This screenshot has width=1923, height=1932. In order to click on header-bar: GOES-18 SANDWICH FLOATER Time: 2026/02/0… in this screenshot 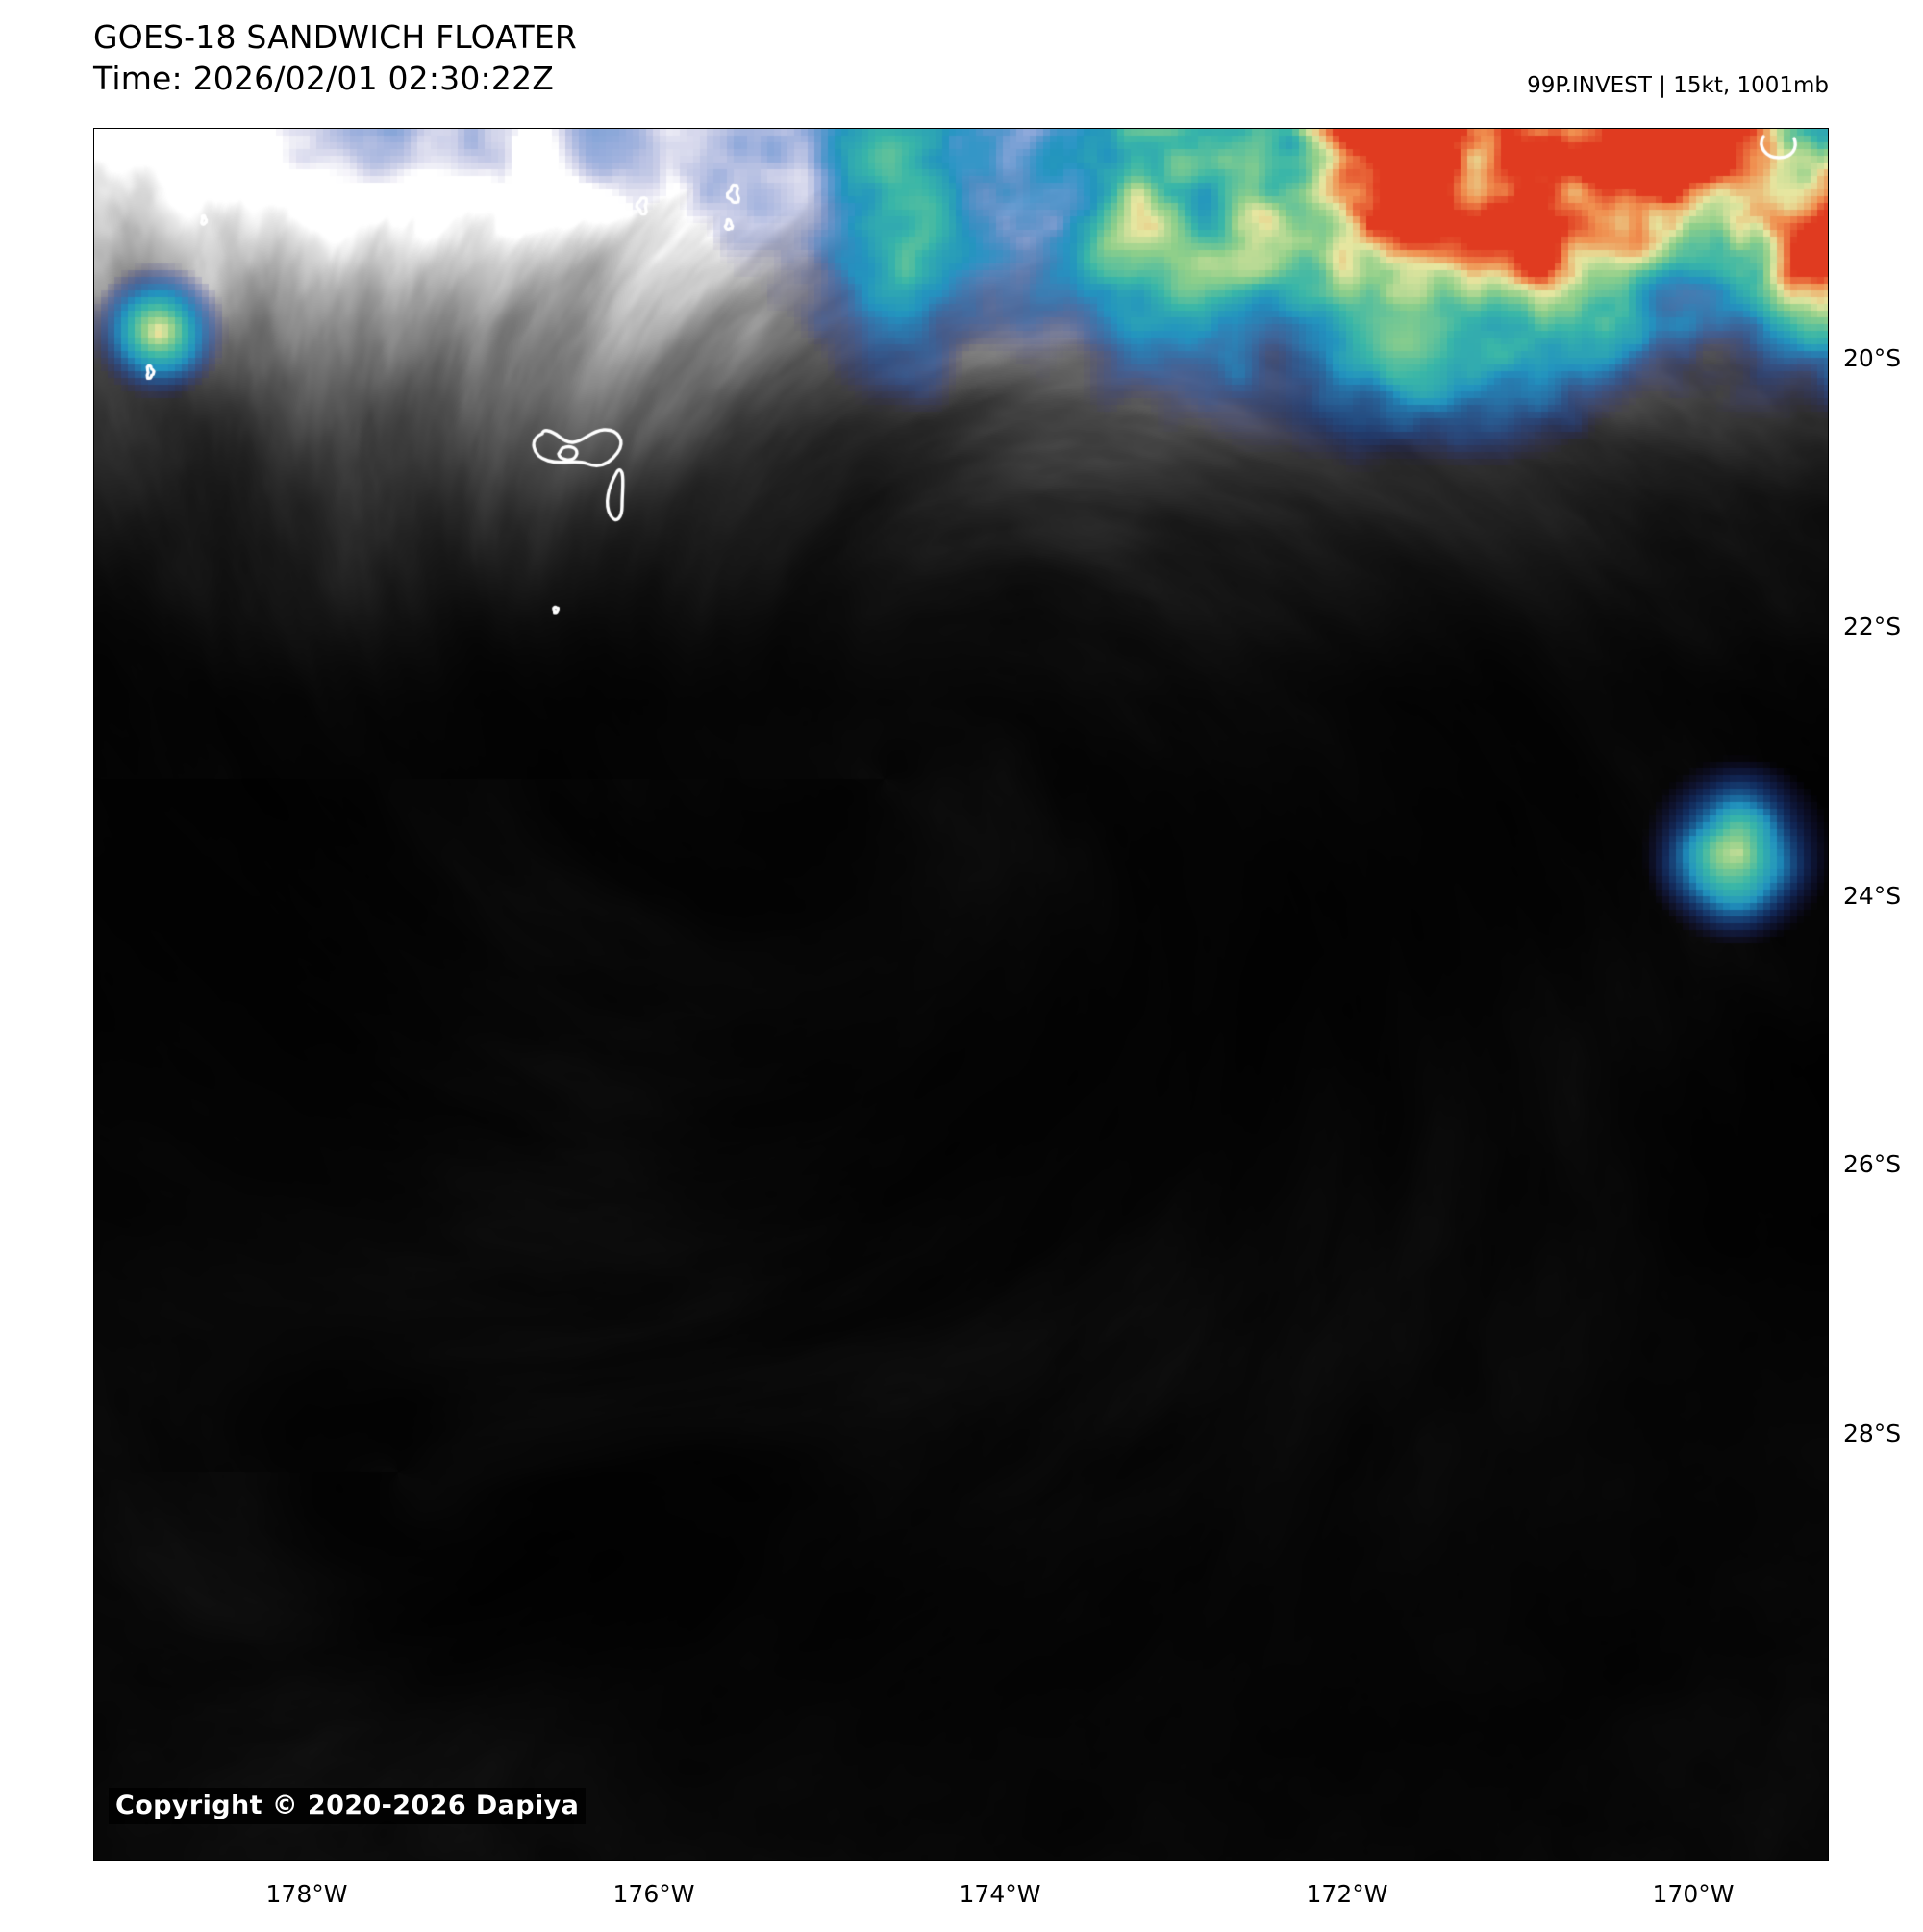, I will do `click(961, 64)`.